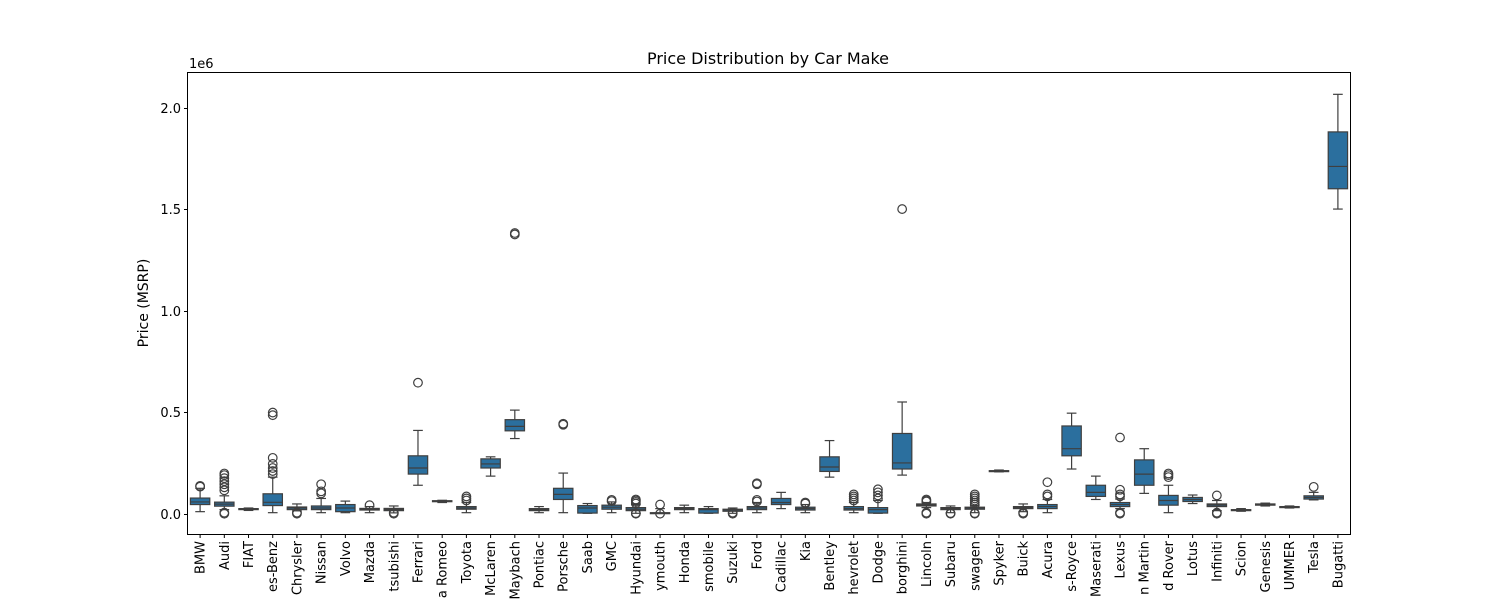 The width and height of the screenshot is (1500, 600). I want to click on x-tick-label: ymouth, so click(661, 566).